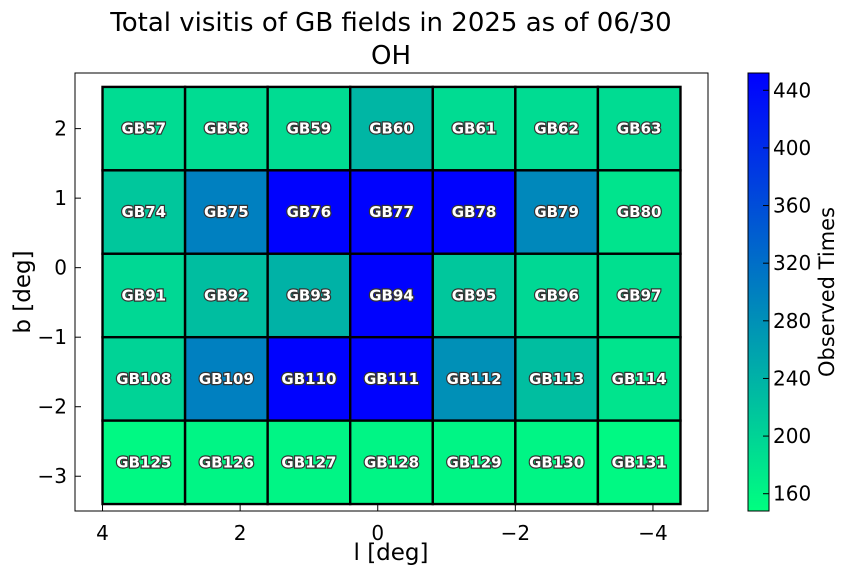 The width and height of the screenshot is (848, 575). Describe the element at coordinates (60, 268) in the screenshot. I see `y-tick-label: 0` at that location.